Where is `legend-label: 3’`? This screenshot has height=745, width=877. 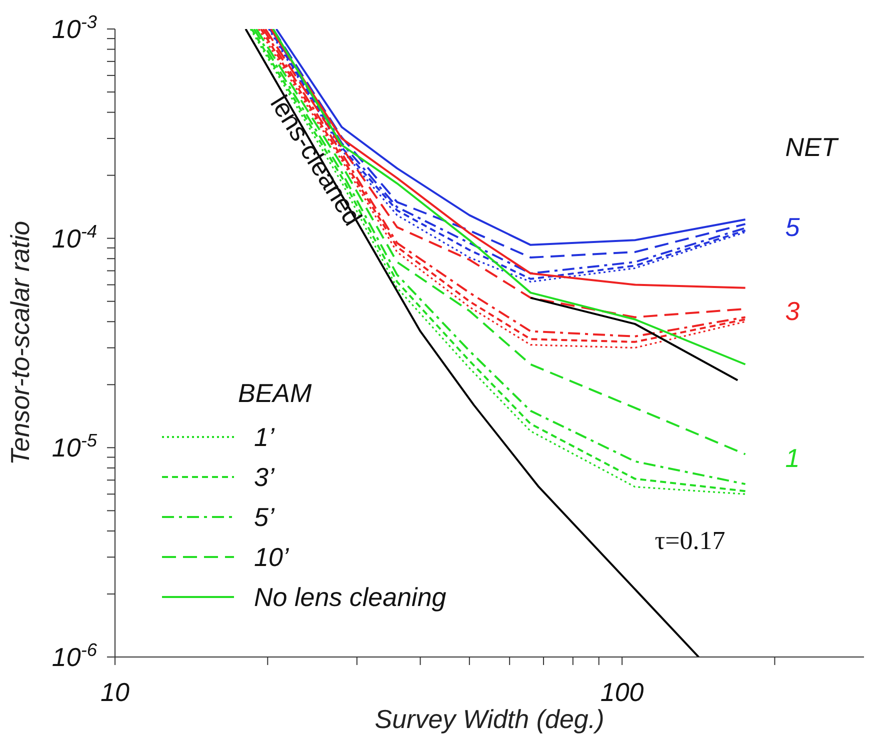
legend-label: 3’ is located at coordinates (264, 477).